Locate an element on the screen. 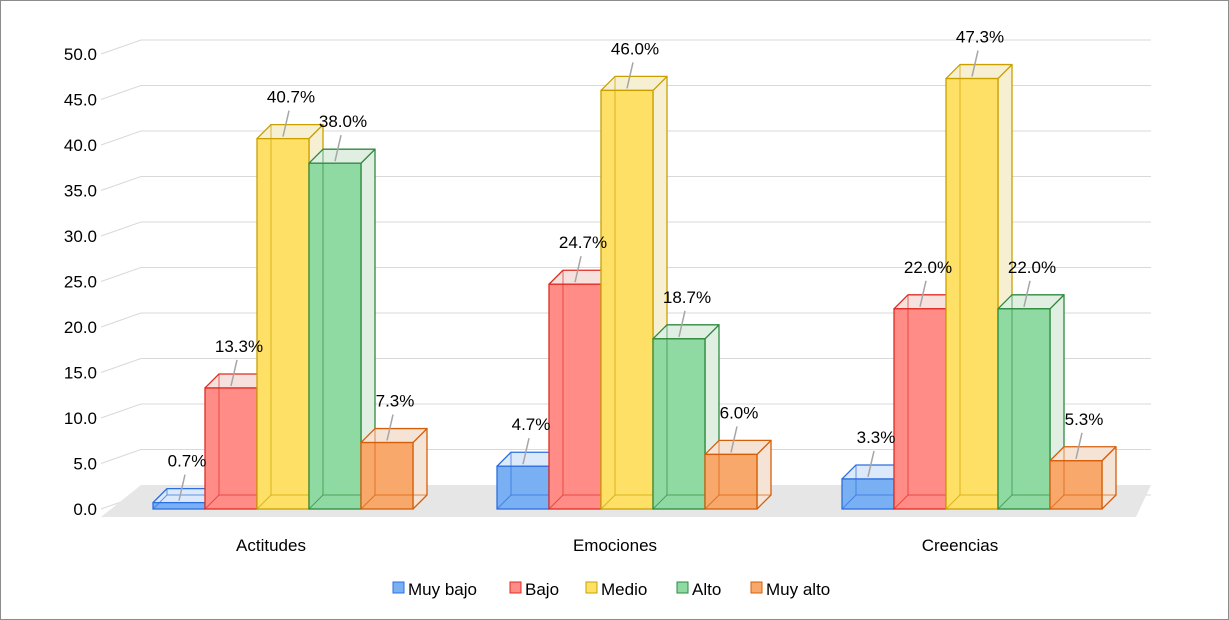 Image resolution: width=1229 pixels, height=620 pixels. legend-item-medio: Medio is located at coordinates (616, 589).